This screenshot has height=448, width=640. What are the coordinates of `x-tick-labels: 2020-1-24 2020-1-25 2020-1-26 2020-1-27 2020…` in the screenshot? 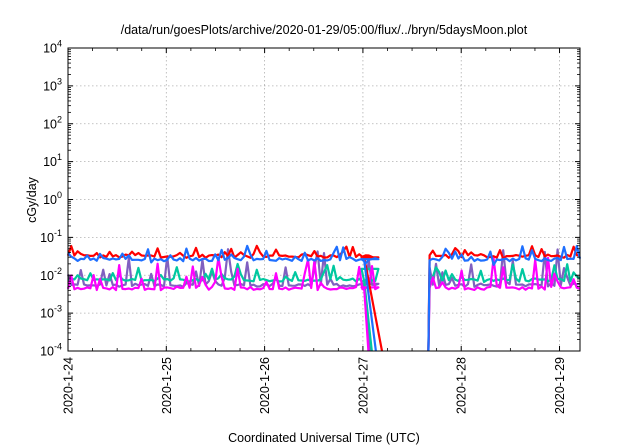 It's located at (315, 385).